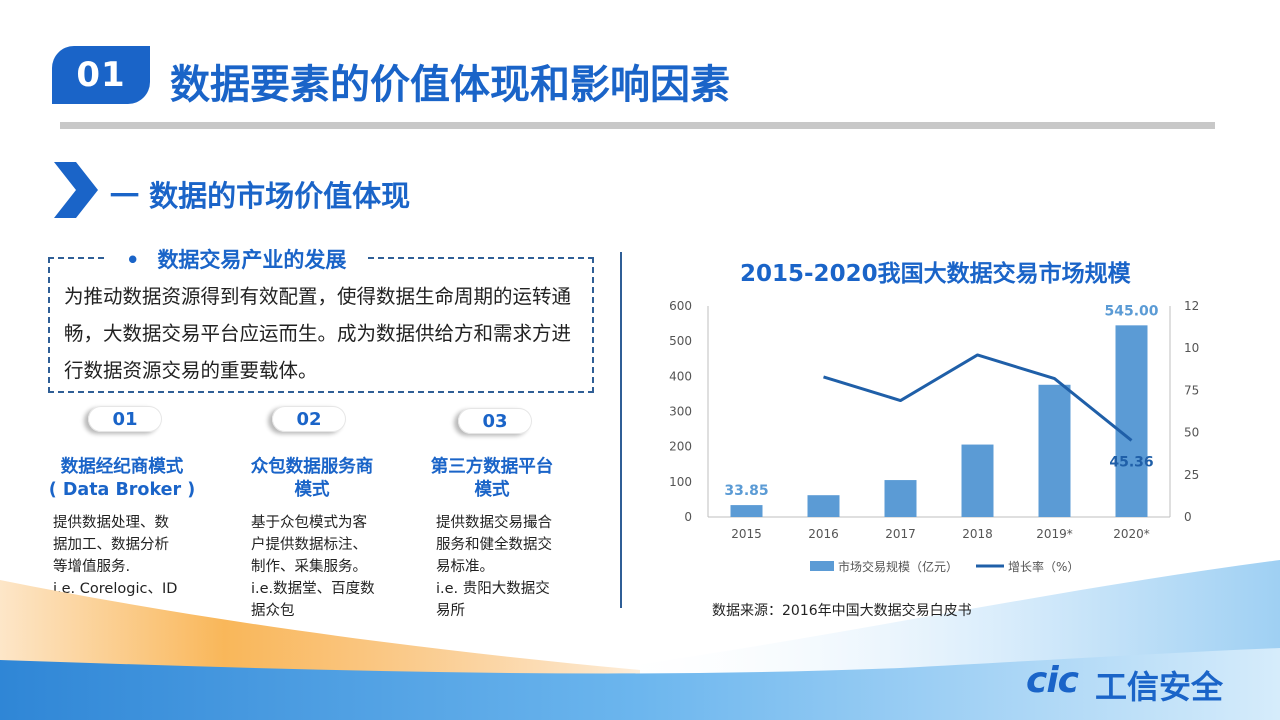 The width and height of the screenshot is (1280, 720). Describe the element at coordinates (101, 75) in the screenshot. I see `section-number-badge: 01` at that location.